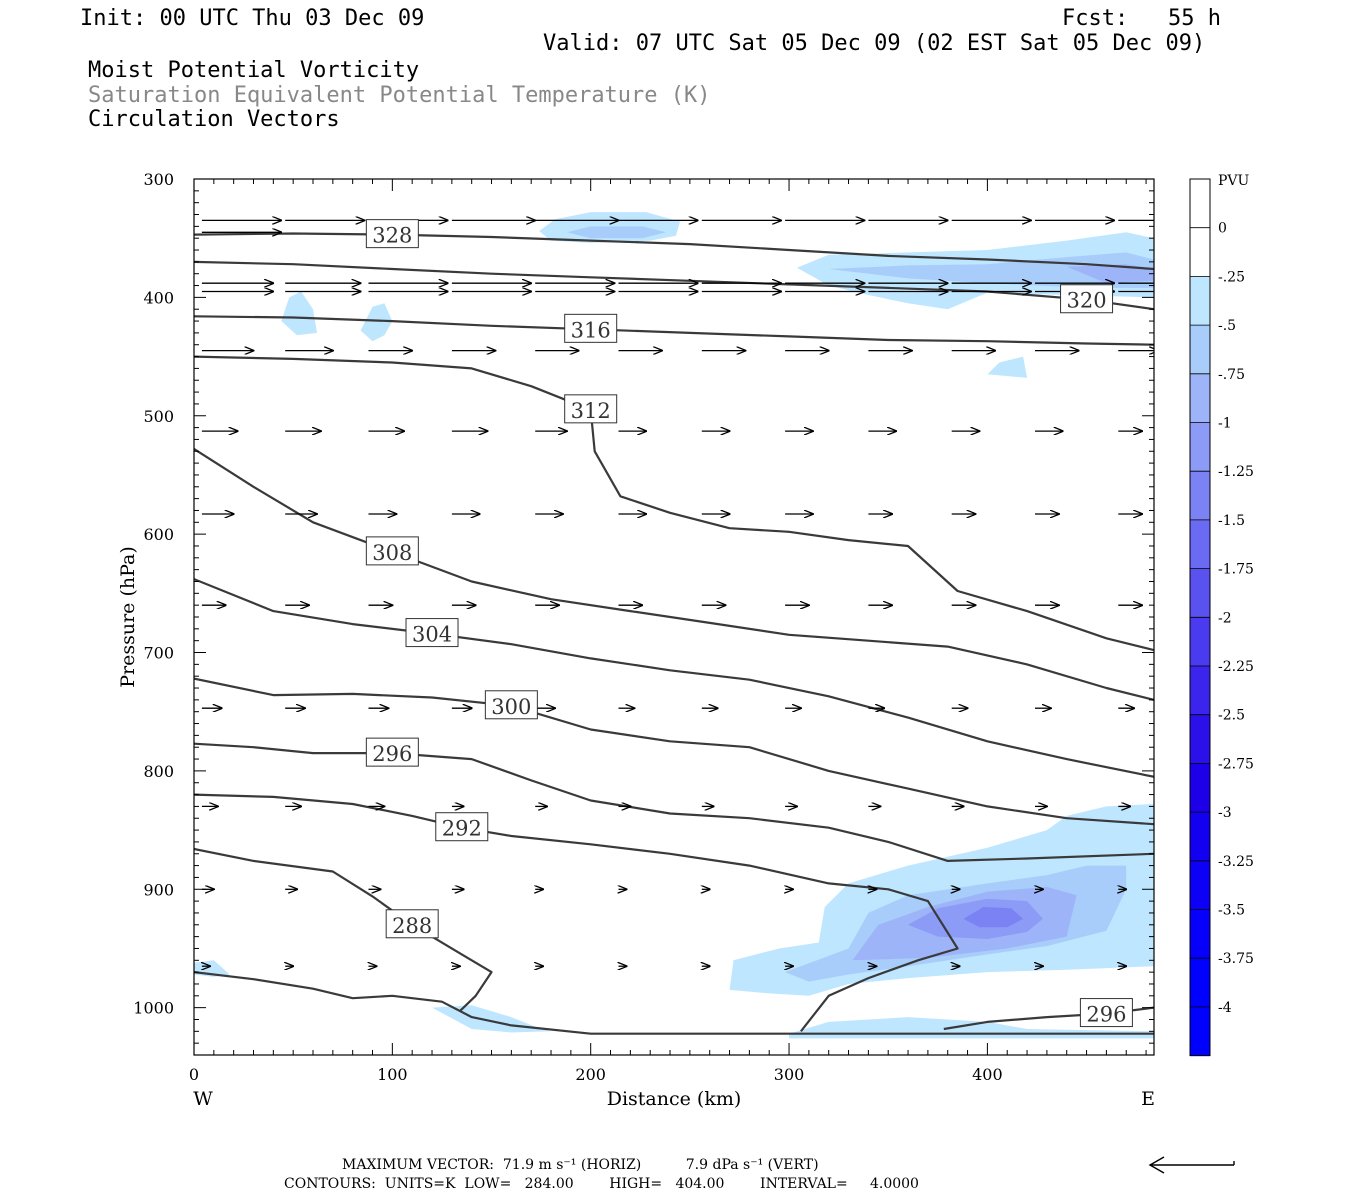  Describe the element at coordinates (158, 534) in the screenshot. I see `y-tick-label: 600` at that location.